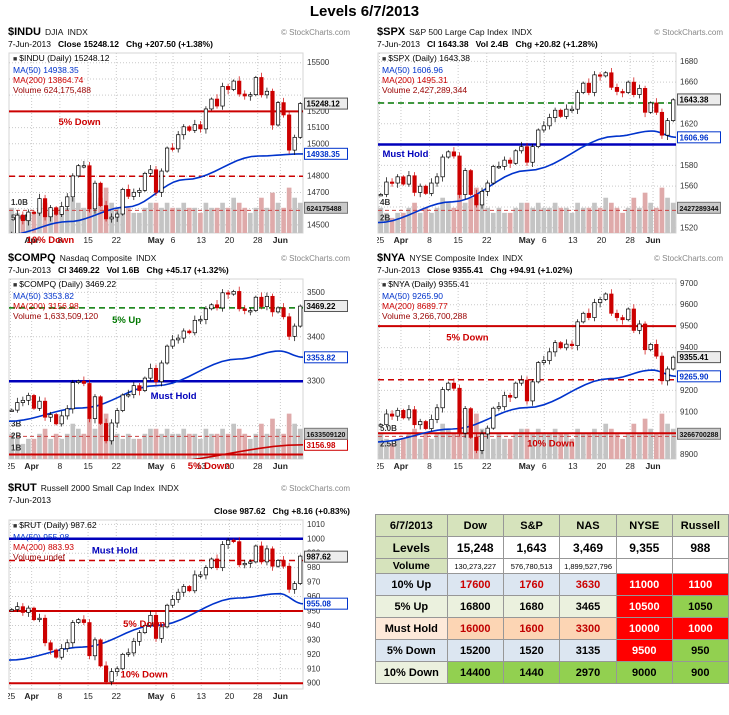 This screenshot has height=715, width=729. What do you see at coordinates (700, 628) in the screenshot?
I see `table-cell: 1000` at bounding box center [700, 628].